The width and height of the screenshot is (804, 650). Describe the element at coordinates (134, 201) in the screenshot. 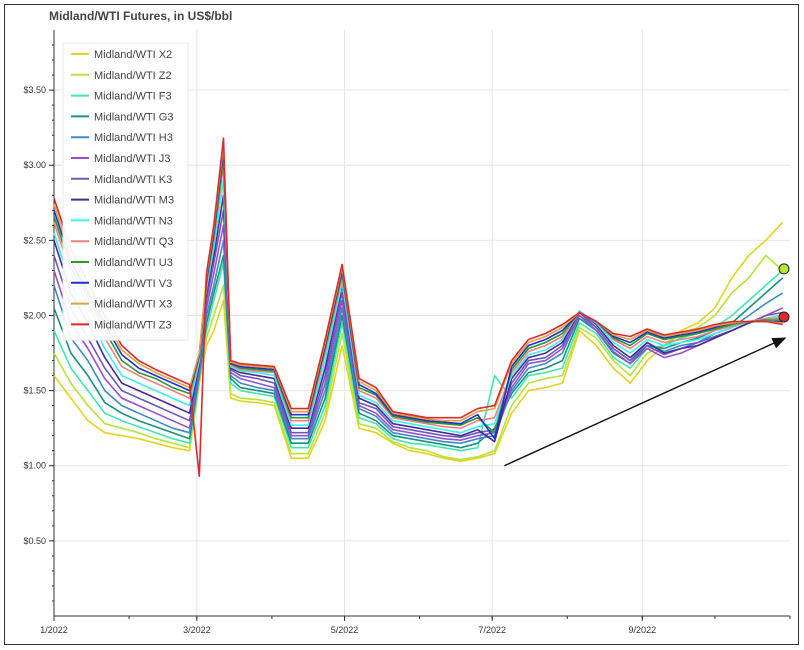

I see `legend-label: Midland/WTI M3` at that location.